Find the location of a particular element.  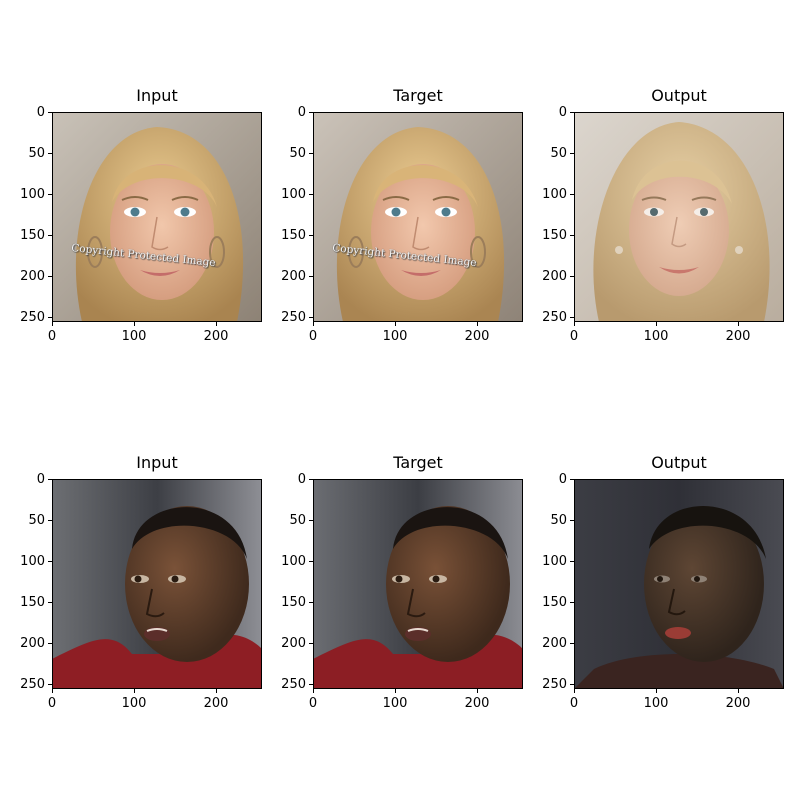

face-man-output is located at coordinates (679, 584).